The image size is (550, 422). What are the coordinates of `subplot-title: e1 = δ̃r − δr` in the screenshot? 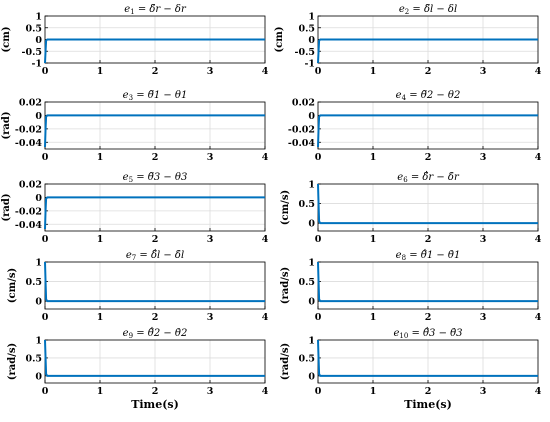 It's located at (155, 10).